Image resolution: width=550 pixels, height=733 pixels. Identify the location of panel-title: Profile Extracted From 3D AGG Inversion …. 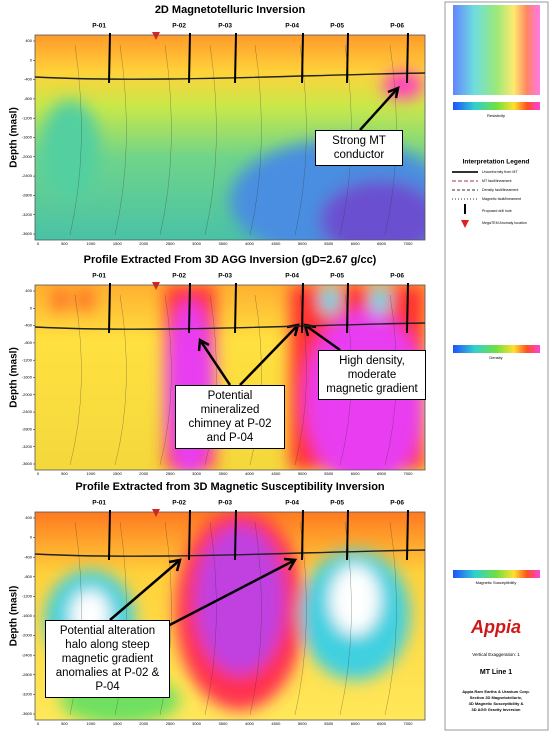
(230, 260).